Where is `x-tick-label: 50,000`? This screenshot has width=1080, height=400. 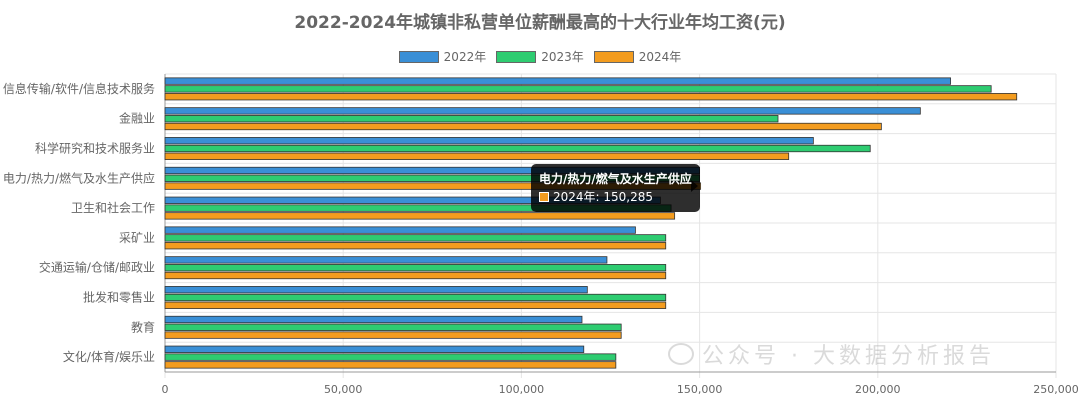
x-tick-label: 50,000 is located at coordinates (343, 389).